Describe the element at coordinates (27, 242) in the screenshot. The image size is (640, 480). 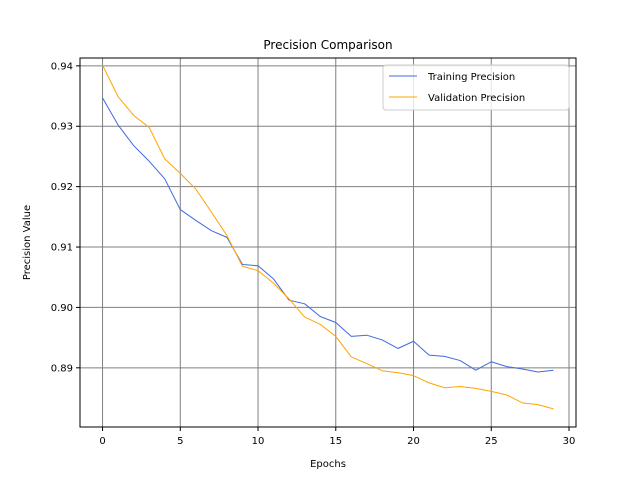
I see `y-axis-title: Precision Value` at that location.